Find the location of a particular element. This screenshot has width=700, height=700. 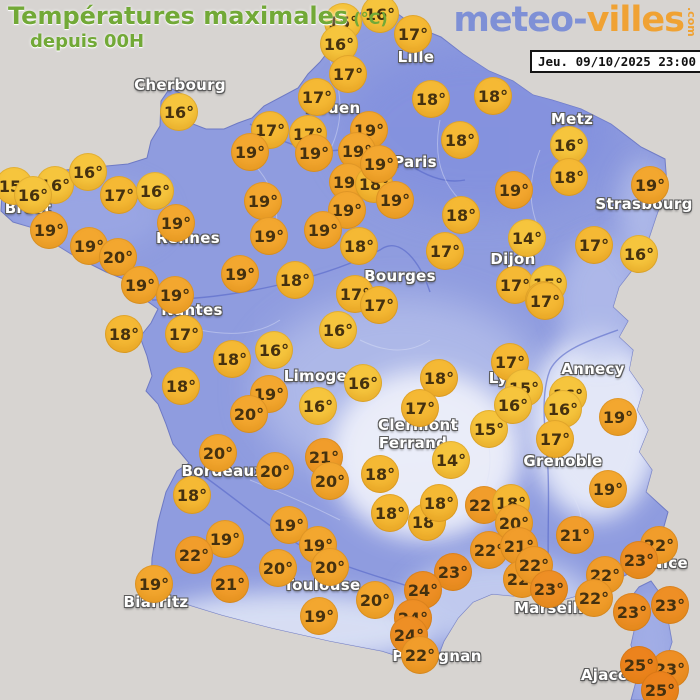

city-label-metz: Metz is located at coordinates (572, 119).